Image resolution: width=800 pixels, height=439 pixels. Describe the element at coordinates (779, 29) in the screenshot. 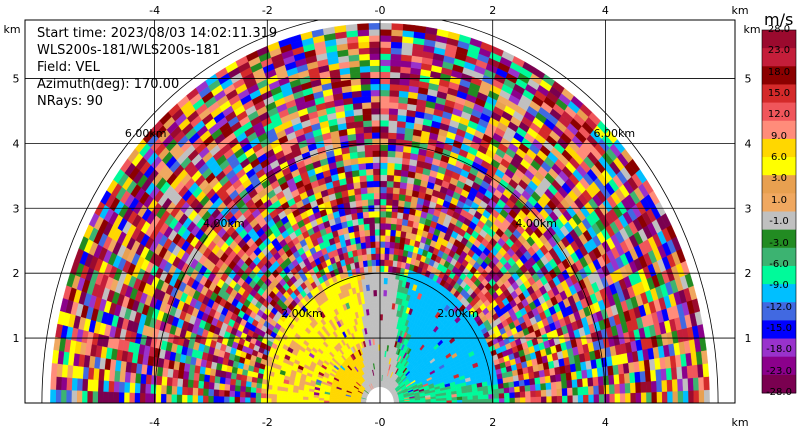

I see `colorbar-tick-label: 28.0` at that location.